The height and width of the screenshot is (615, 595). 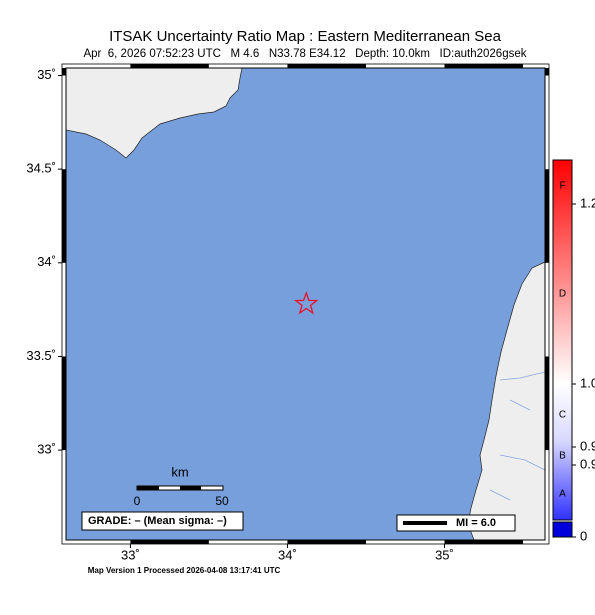 I want to click on y-tick-label: 35˚, so click(x=46, y=74).